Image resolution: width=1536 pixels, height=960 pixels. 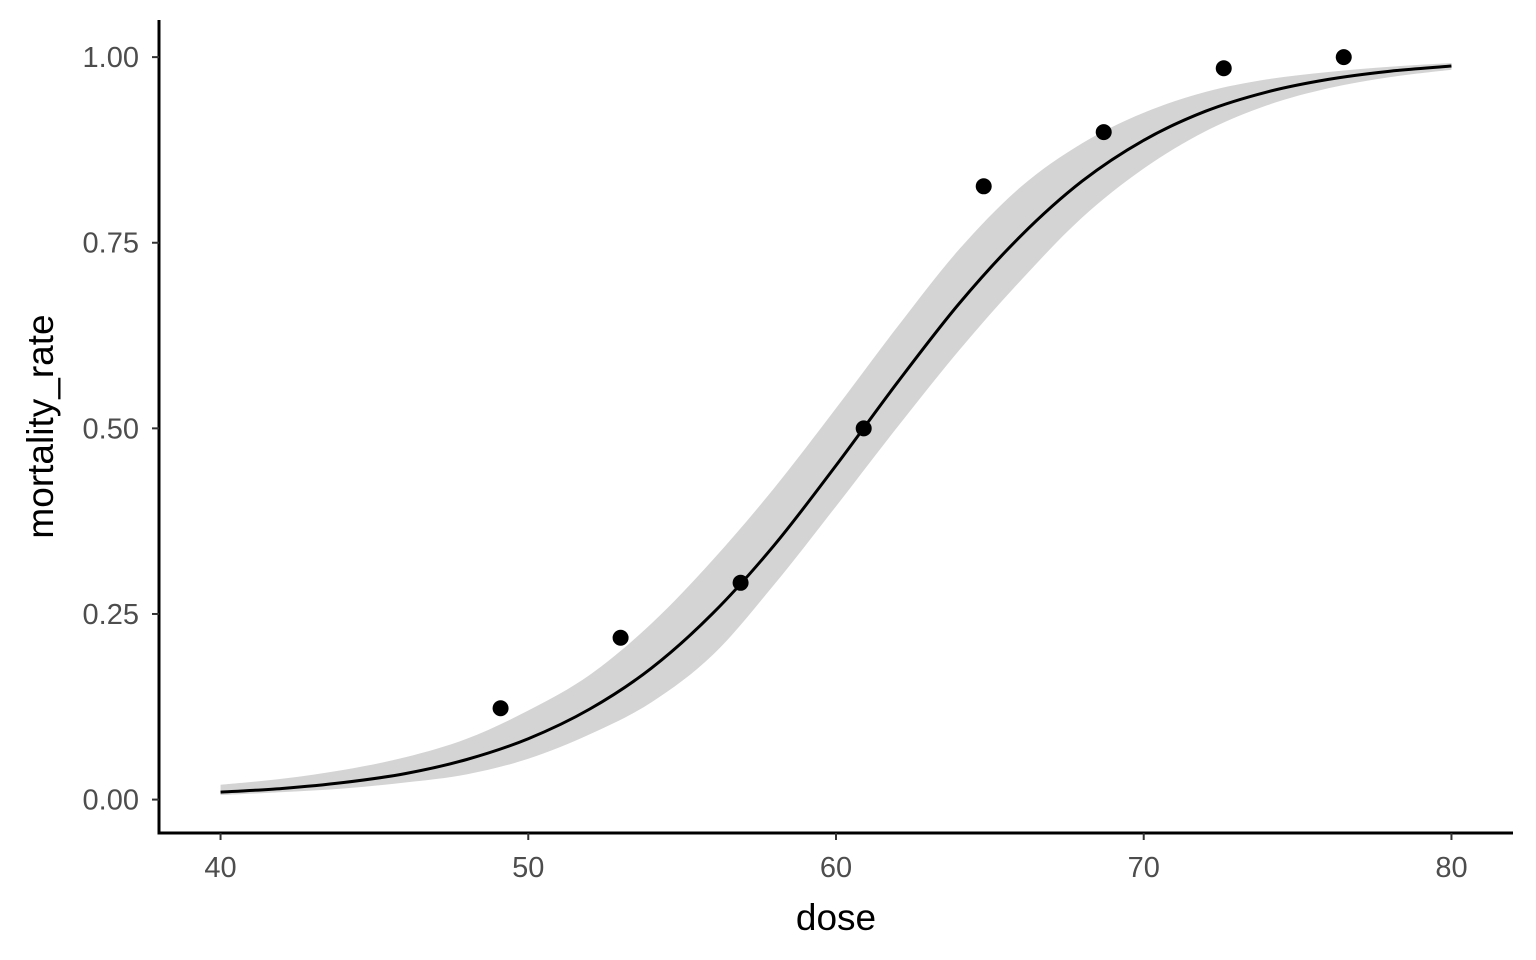 What do you see at coordinates (111, 429) in the screenshot?
I see `y-tick-label: 0.50` at bounding box center [111, 429].